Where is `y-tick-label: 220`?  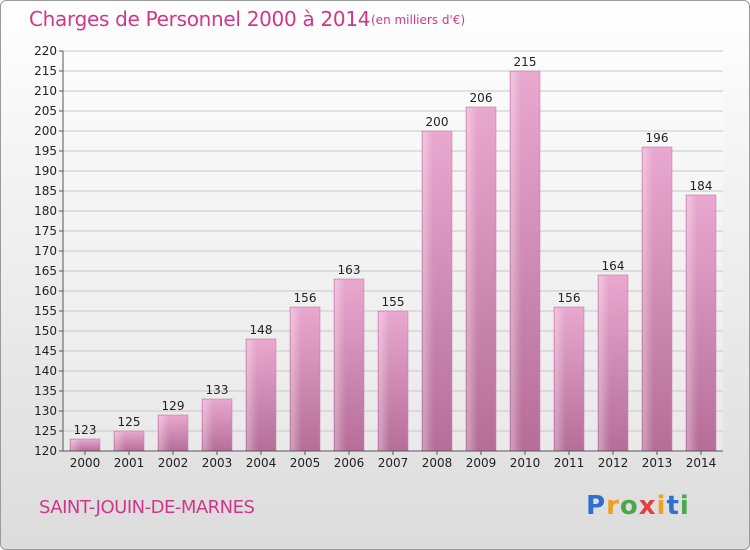 y-tick-label: 220 is located at coordinates (45, 51).